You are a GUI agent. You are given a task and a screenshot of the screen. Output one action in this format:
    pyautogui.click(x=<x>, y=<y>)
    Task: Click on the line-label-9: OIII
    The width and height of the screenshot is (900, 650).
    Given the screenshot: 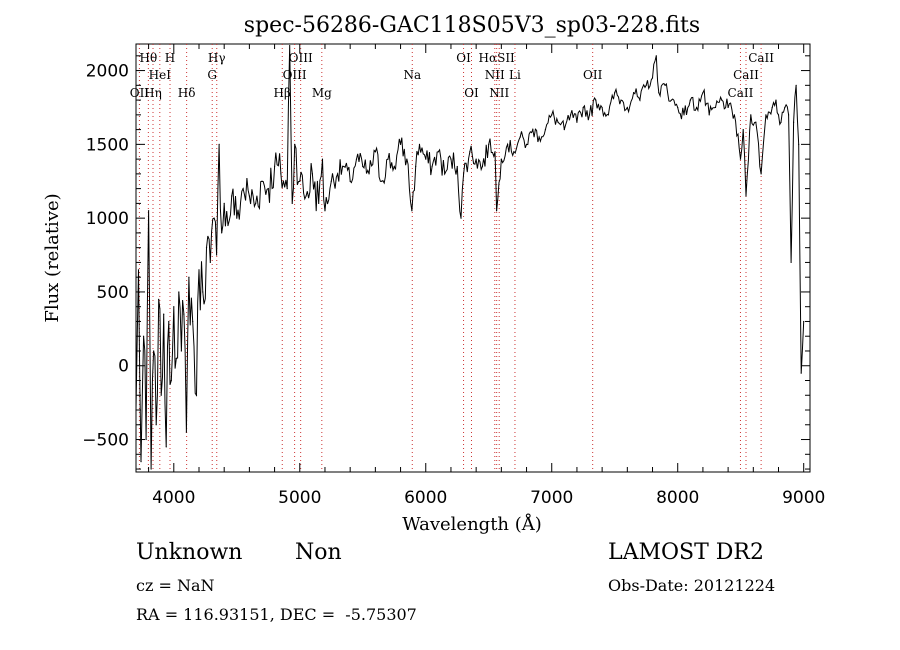 What is the action you would take?
    pyautogui.click(x=295, y=75)
    